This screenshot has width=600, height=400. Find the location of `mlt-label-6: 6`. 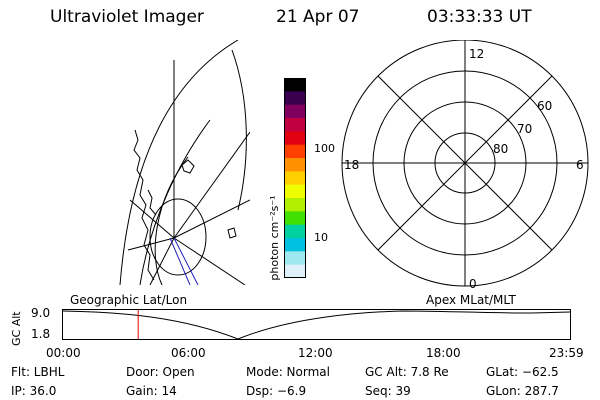

mlt-label-6: 6 is located at coordinates (580, 165).